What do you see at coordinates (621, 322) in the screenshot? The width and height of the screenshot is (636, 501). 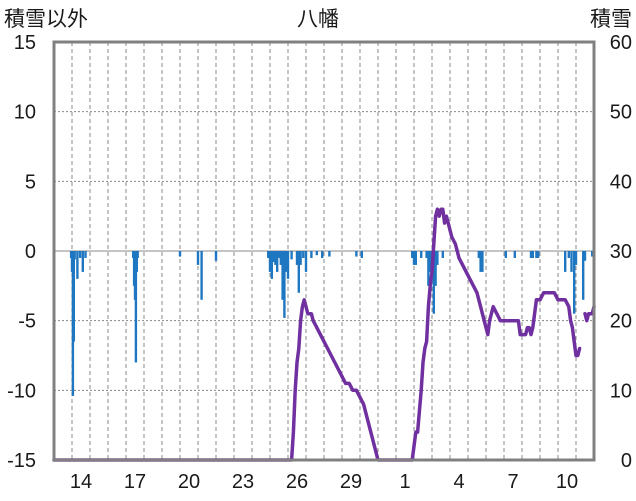 I see `right-tick-label: 20` at bounding box center [621, 322].